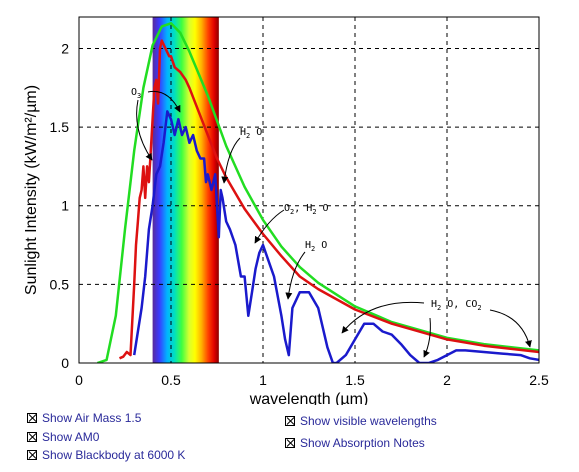  I want to click on note-h2o-co2: H2 O, CO2, so click(456, 305).